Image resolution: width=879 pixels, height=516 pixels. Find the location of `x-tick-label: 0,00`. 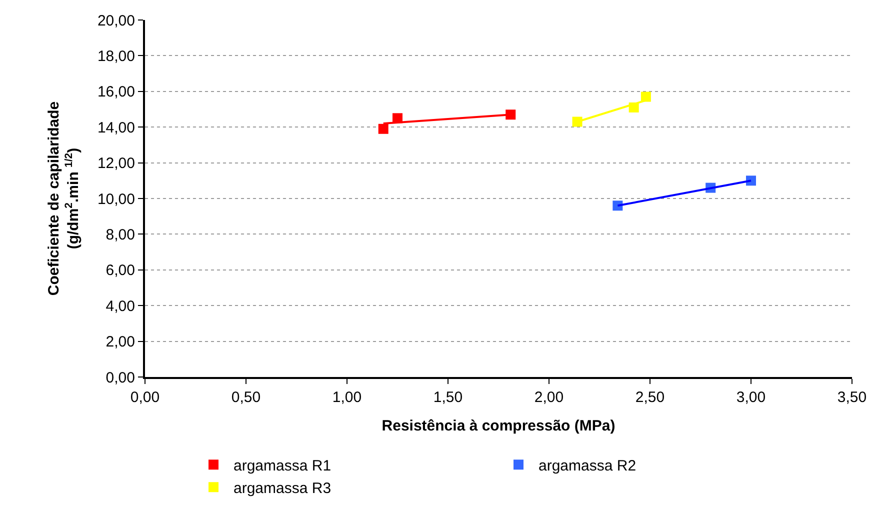

x-tick-label: 0,00 is located at coordinates (145, 397).